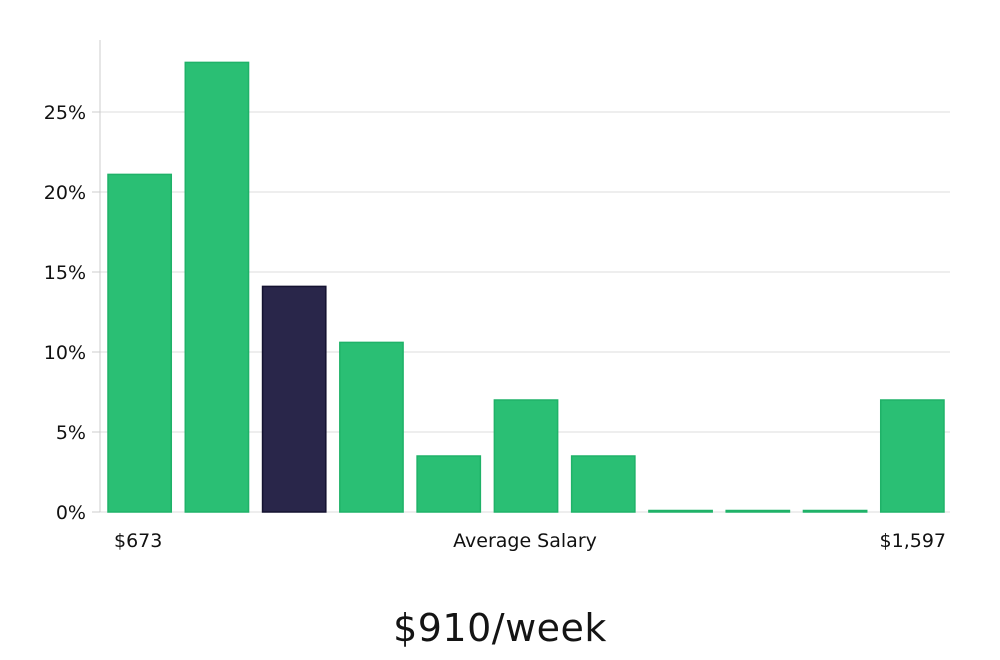 The height and width of the screenshot is (660, 1000). What do you see at coordinates (913, 541) in the screenshot?
I see `x-max-label: $1,597` at bounding box center [913, 541].